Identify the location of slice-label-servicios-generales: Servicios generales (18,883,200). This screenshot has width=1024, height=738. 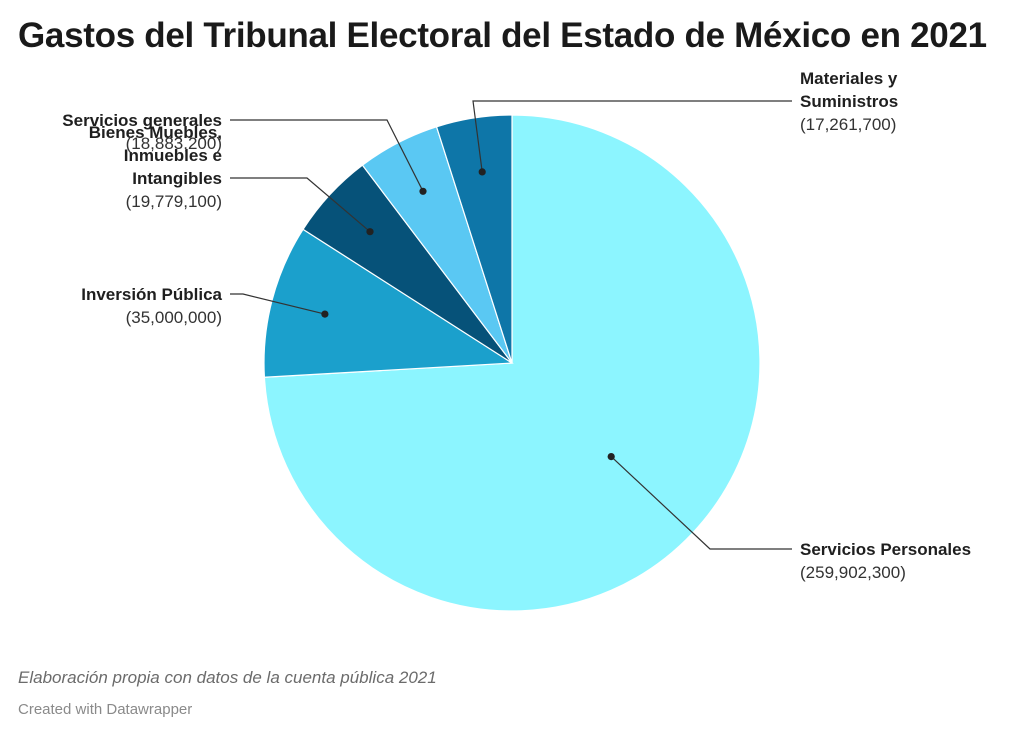
(142, 132).